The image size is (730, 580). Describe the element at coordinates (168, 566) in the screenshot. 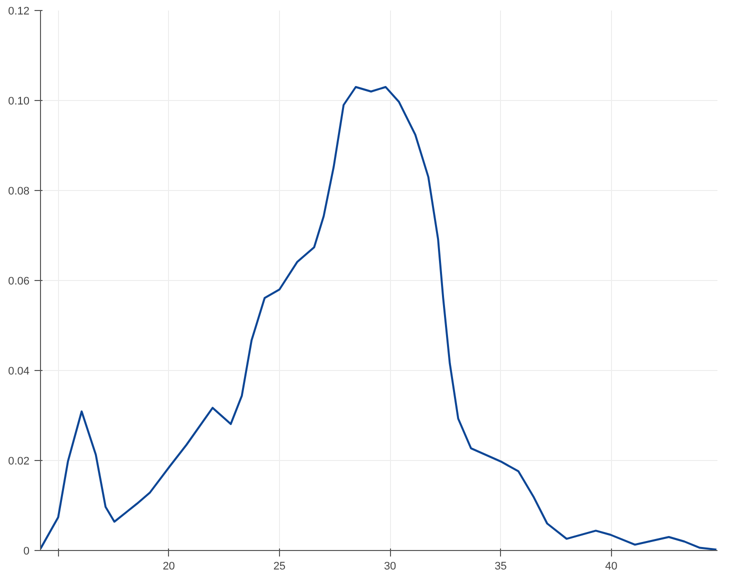

I see `x-tick-label: 20` at that location.